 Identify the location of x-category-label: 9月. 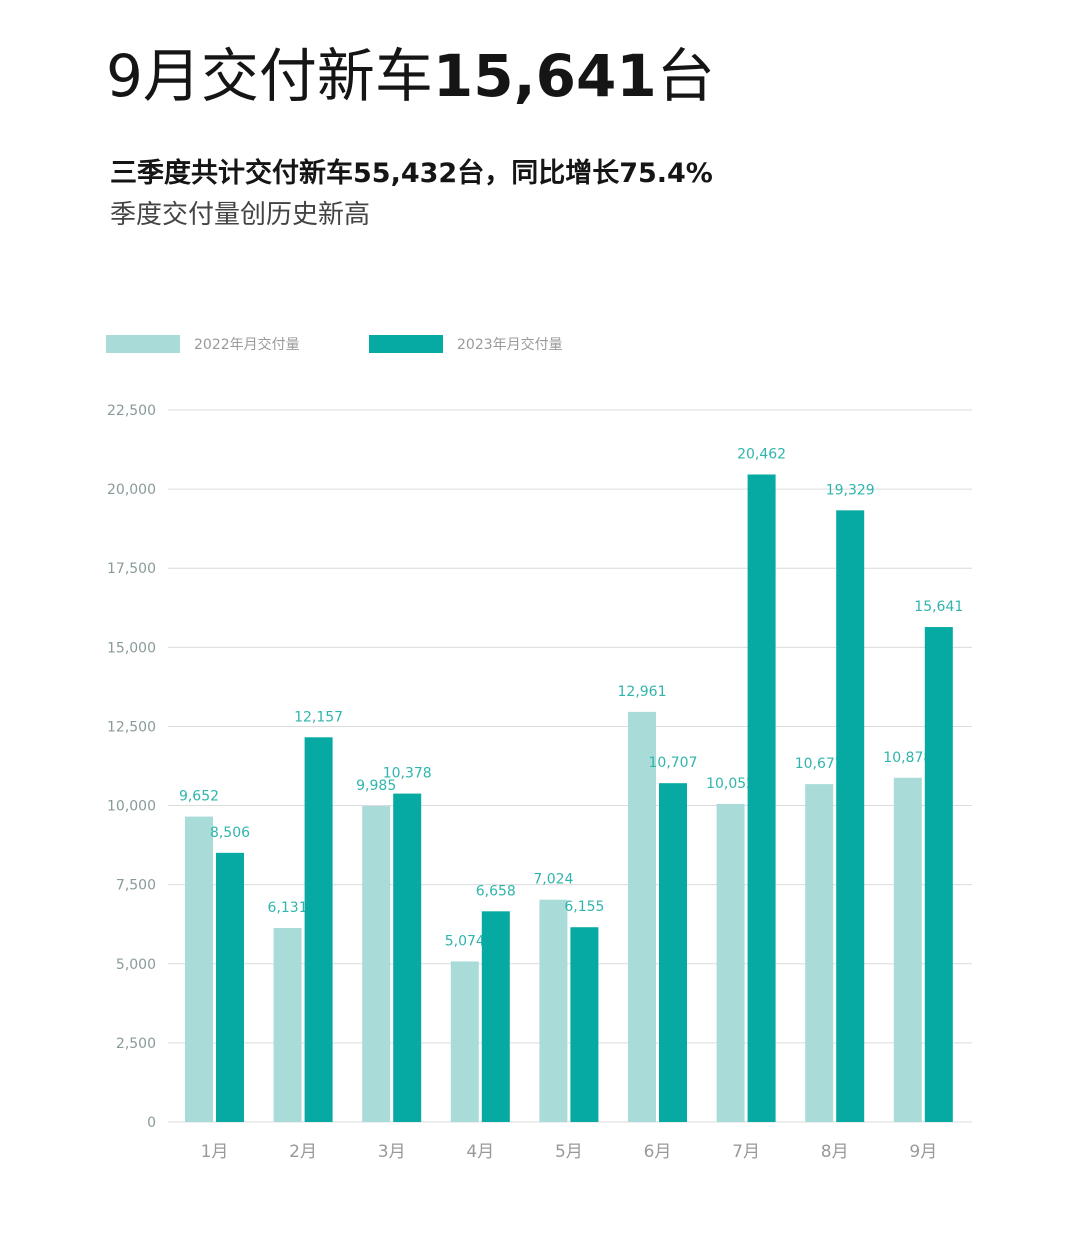
(923, 1152).